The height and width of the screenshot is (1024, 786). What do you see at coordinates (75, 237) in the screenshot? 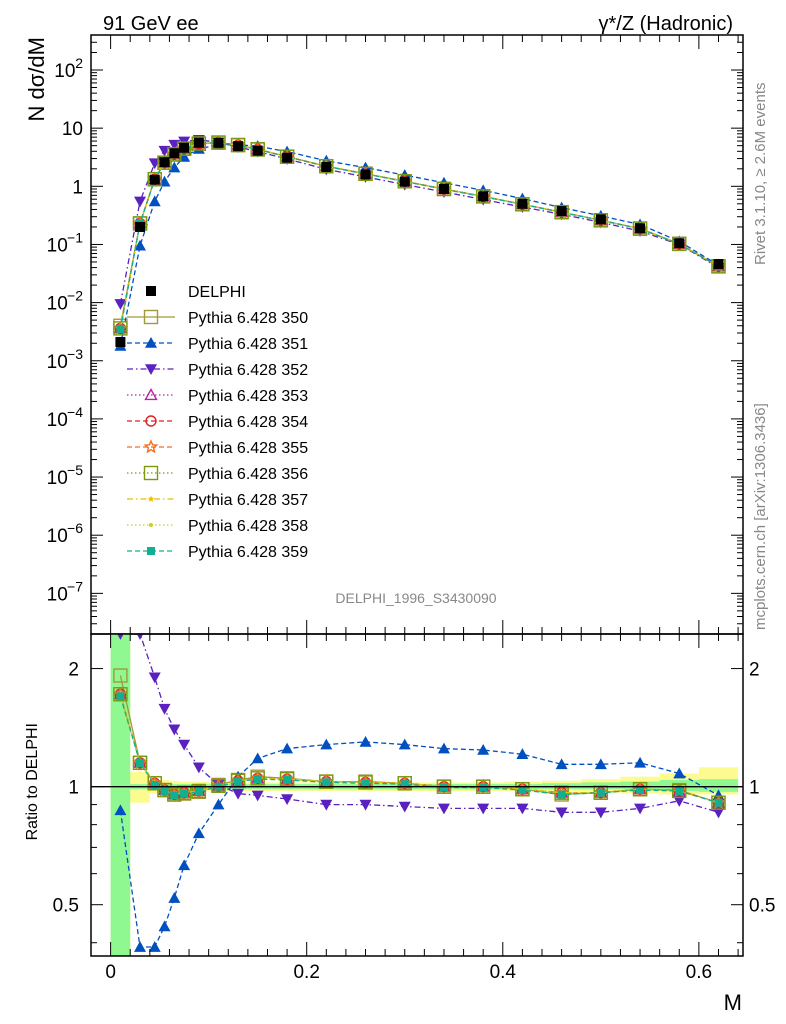
I see `main-y-tick-label-exponent: −1` at bounding box center [75, 237].